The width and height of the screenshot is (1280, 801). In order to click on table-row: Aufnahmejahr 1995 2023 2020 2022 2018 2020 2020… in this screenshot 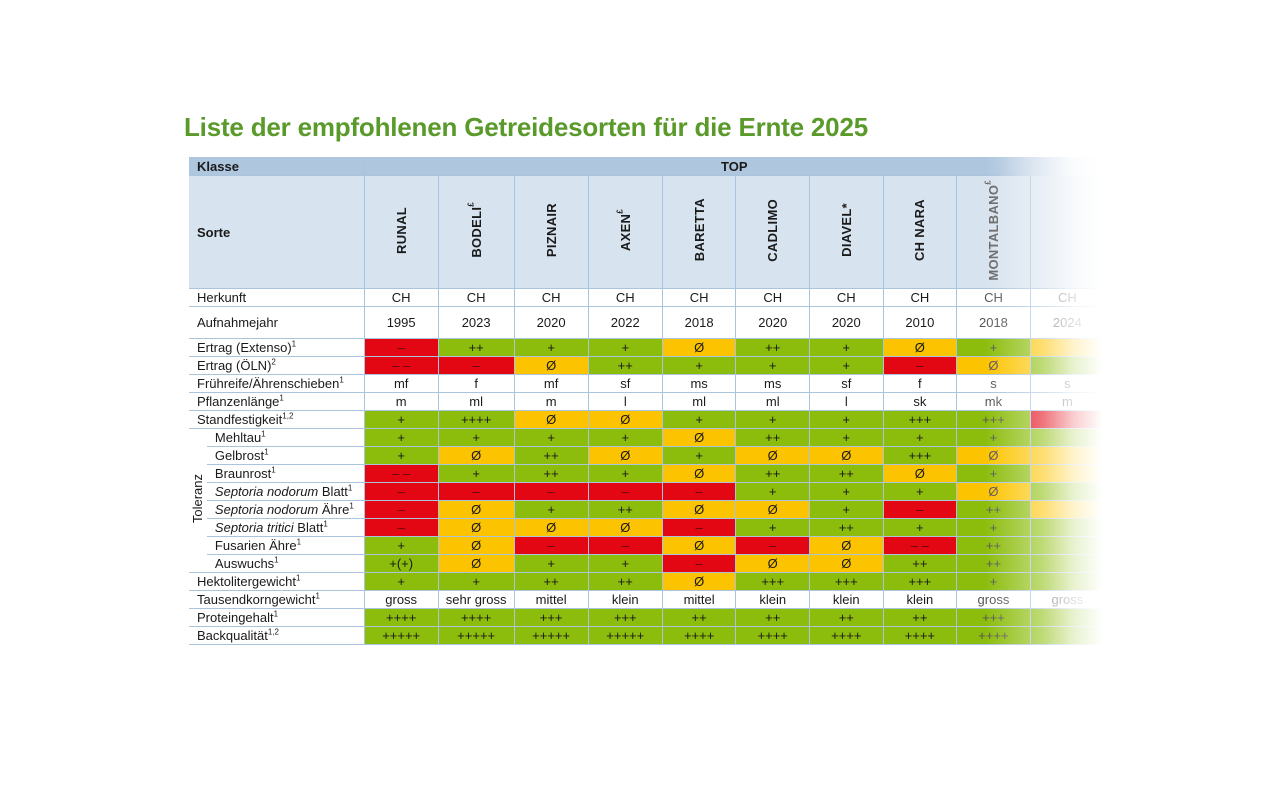, I will do `click(646, 322)`.